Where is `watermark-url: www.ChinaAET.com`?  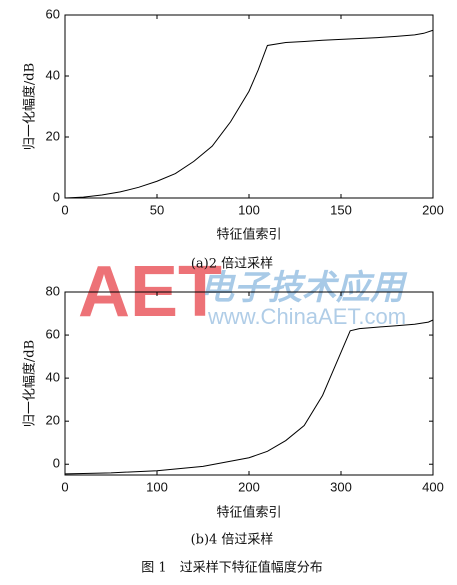 watermark-url: www.ChinaAET.com is located at coordinates (306, 316).